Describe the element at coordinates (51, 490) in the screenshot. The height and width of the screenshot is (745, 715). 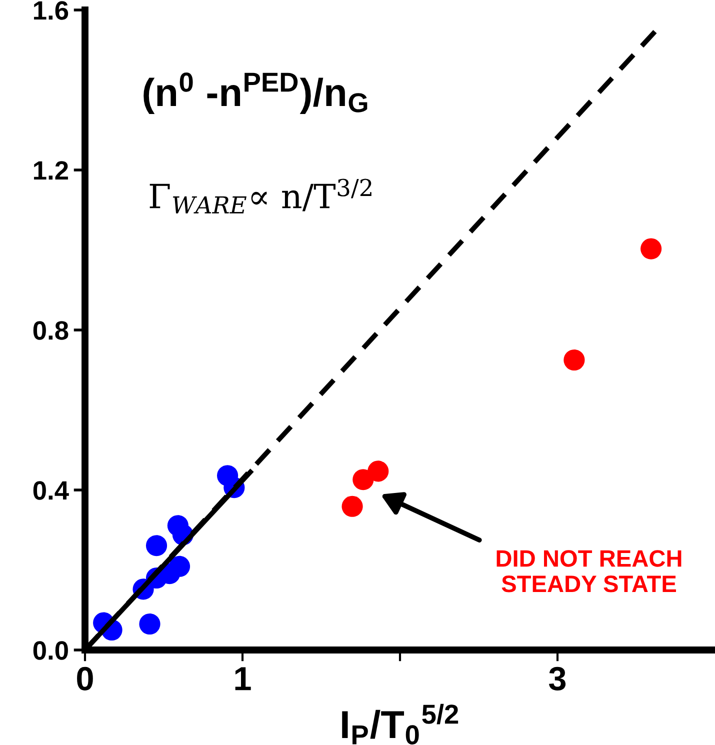
I see `y-tick-label: 0.4` at that location.